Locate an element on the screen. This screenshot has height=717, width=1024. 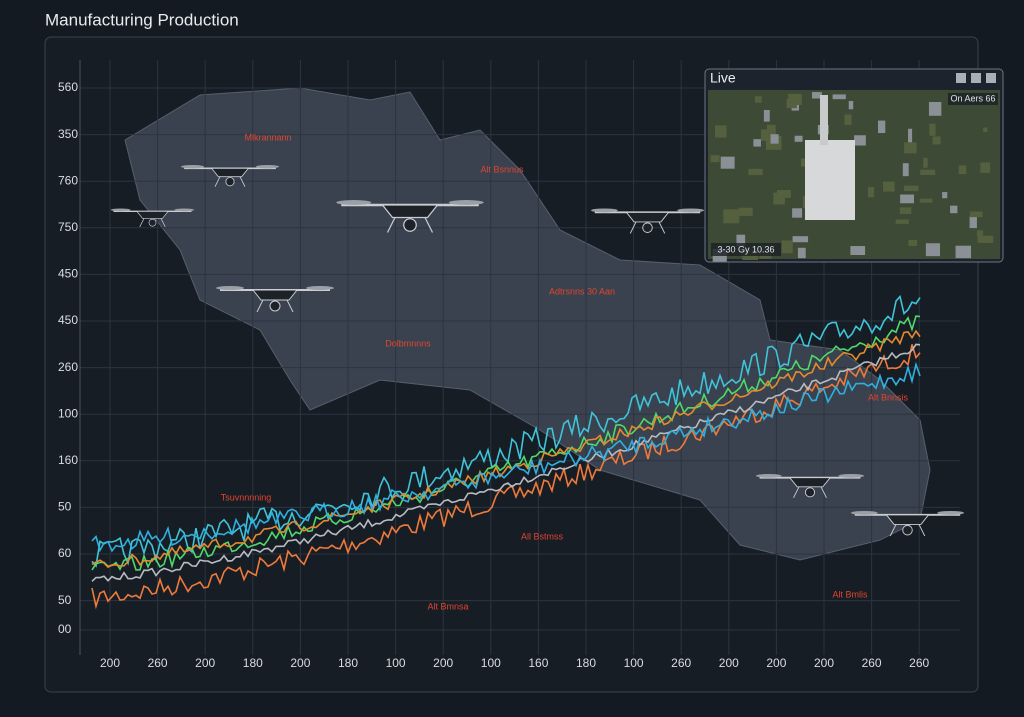
live-panel: Live On Aers 66 3-30 Gy 10.36 is located at coordinates (854, 165).